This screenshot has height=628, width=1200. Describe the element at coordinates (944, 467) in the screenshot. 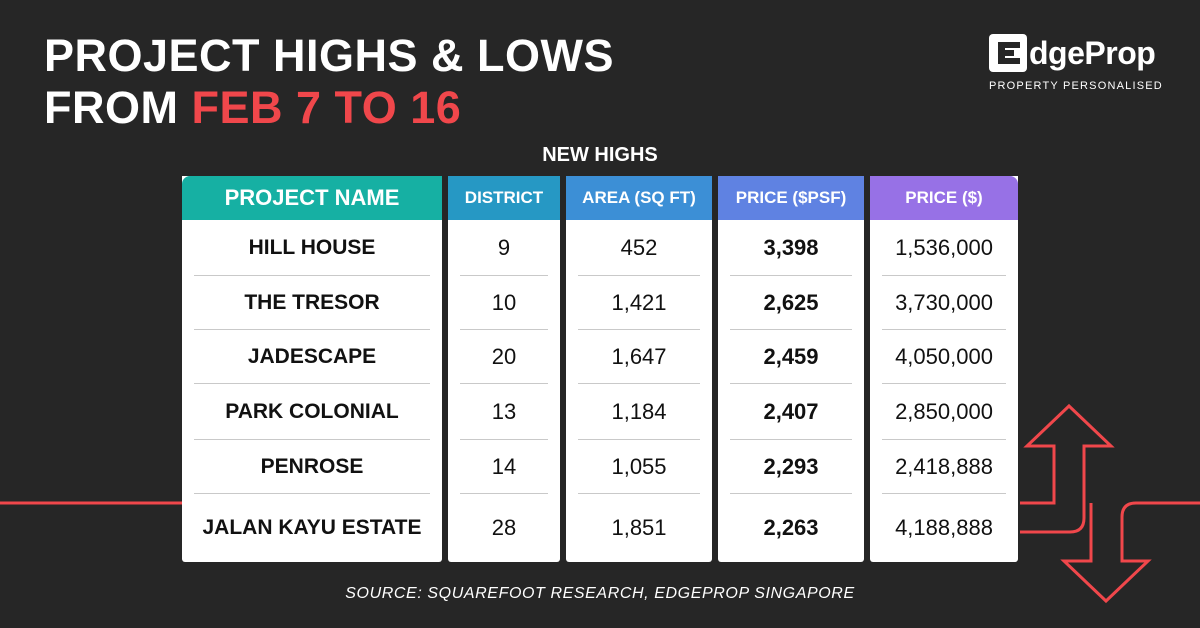

I see `table-cell-price: 2,418,888` at that location.